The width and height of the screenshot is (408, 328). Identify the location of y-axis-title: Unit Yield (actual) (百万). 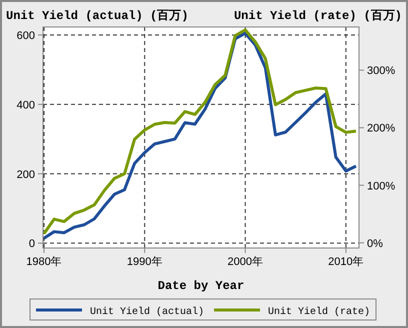
(97, 16).